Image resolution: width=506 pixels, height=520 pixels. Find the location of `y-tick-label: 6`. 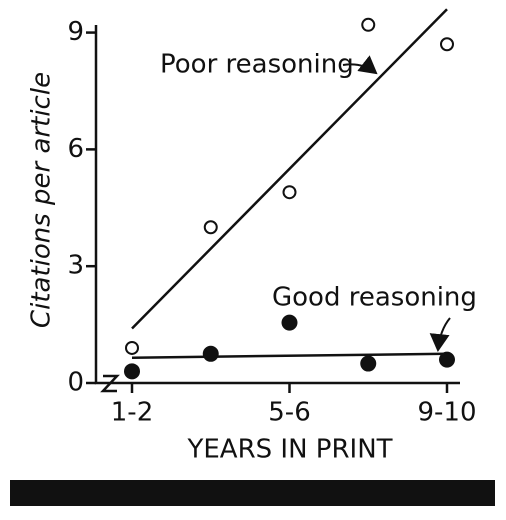

y-tick-label: 6 is located at coordinates (75, 149).